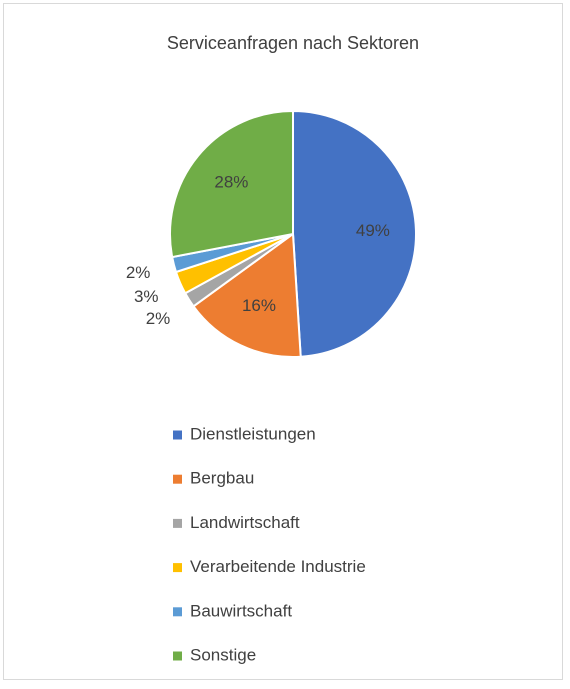  I want to click on data-label: 16%, so click(259, 305).